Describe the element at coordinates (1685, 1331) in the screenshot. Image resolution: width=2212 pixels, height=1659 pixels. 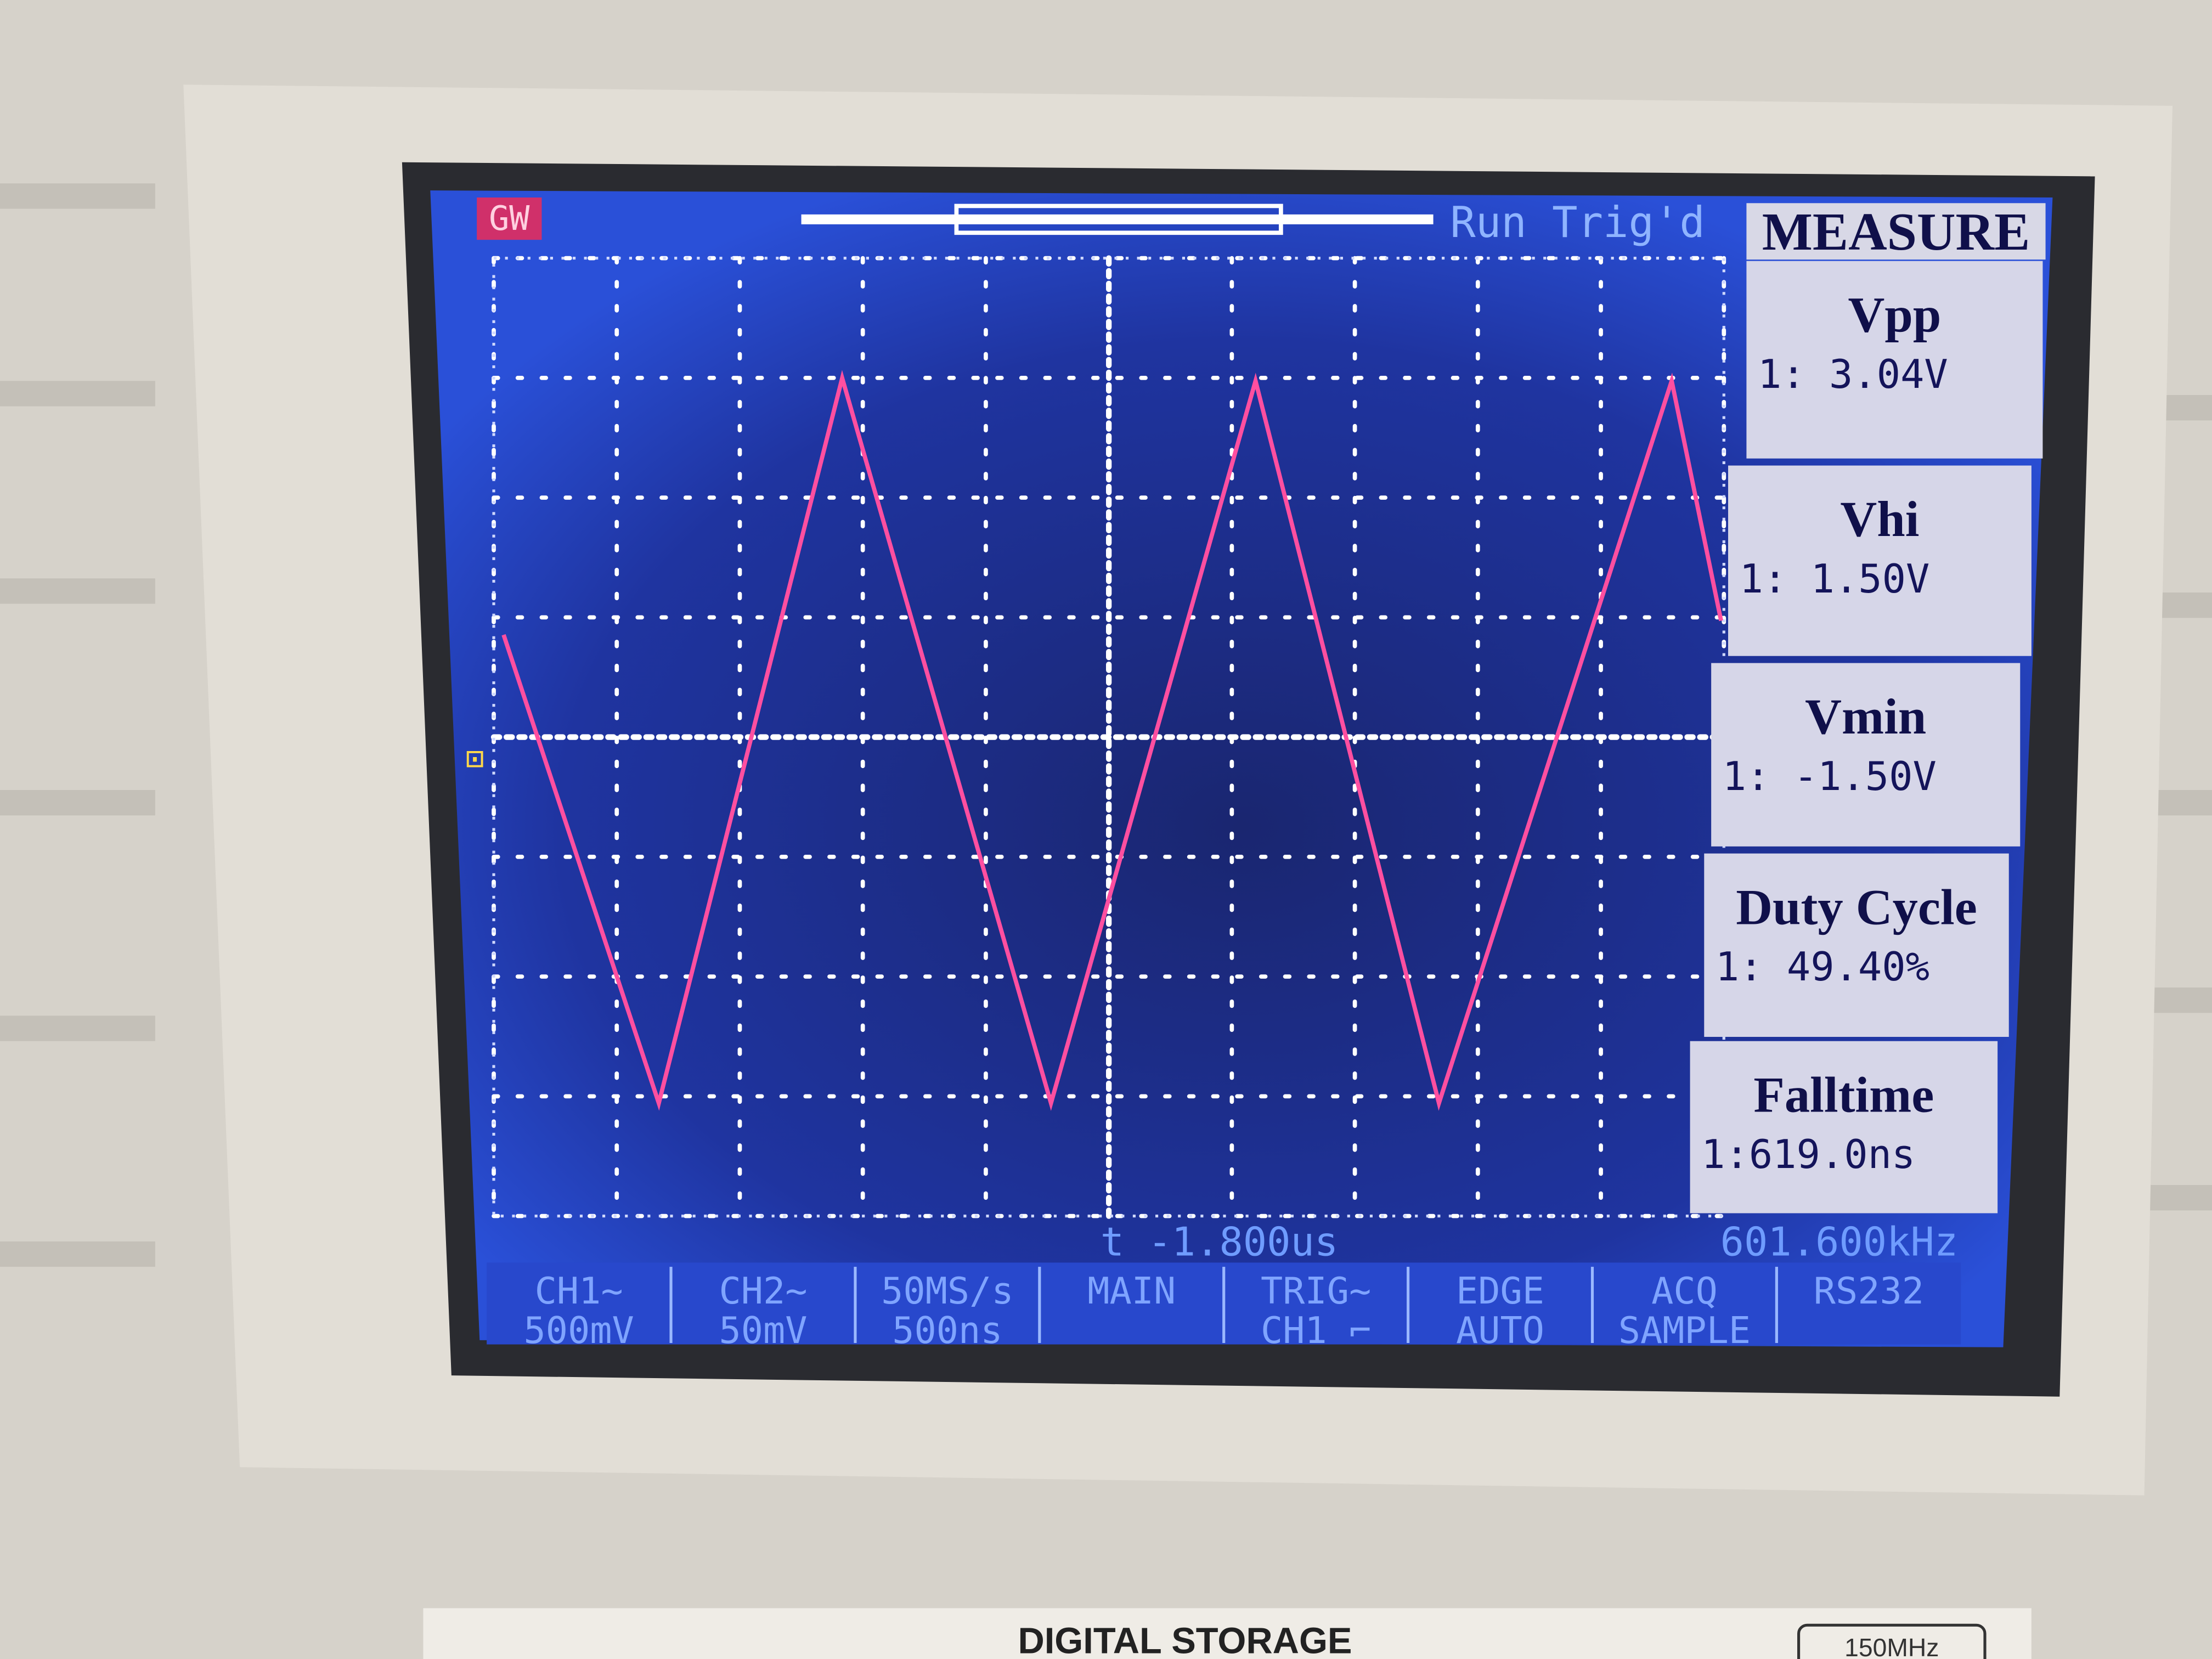
I see `menu-text: SAMPLE` at that location.